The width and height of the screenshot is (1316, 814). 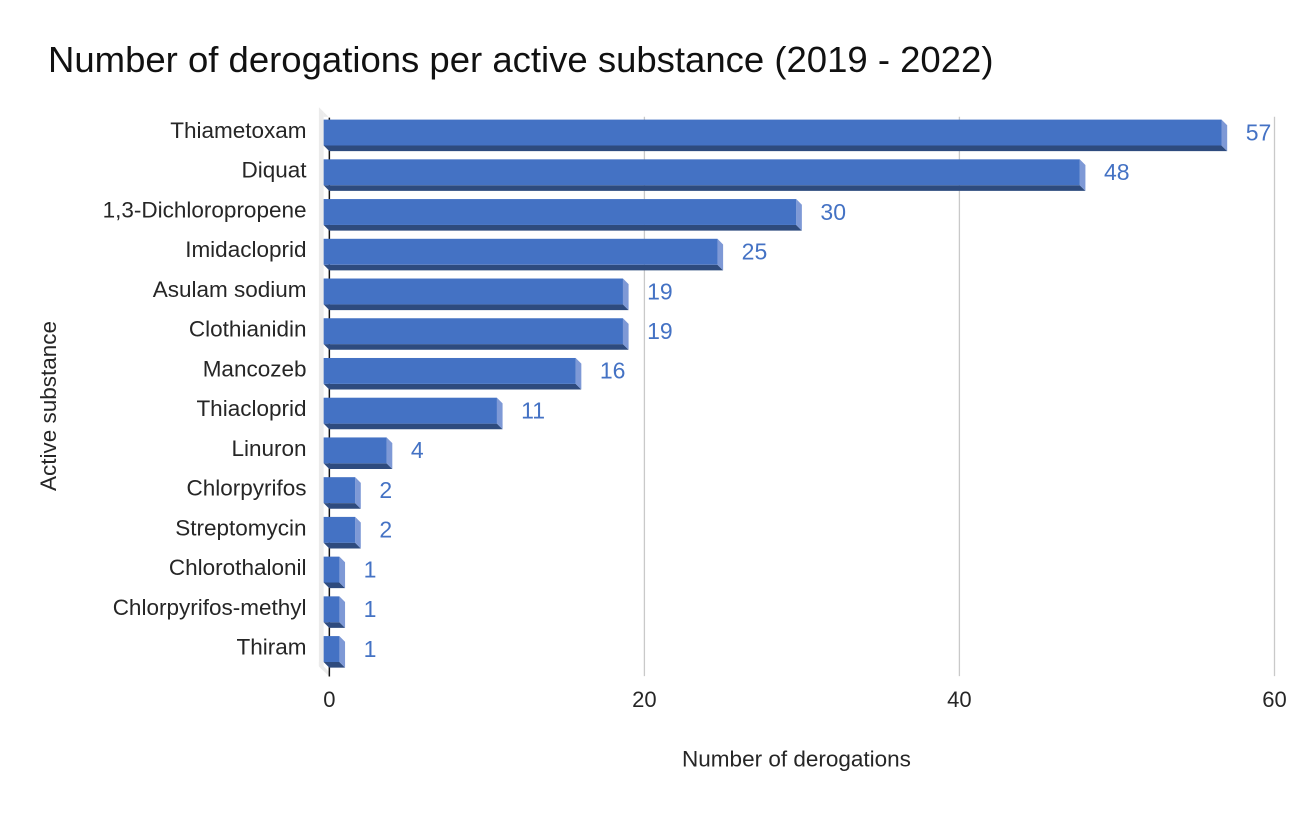 I want to click on svg-text: 1,3-Dichloropropene, so click(x=205, y=209).